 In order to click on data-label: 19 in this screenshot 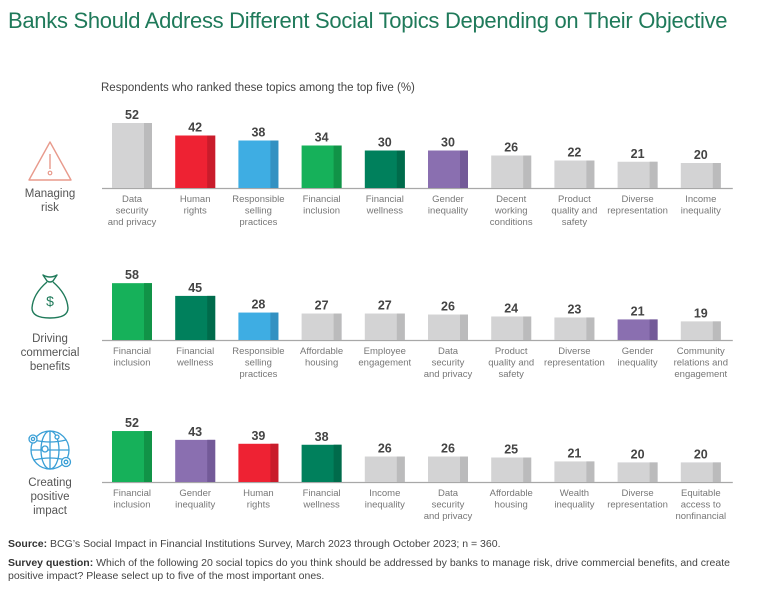, I will do `click(701, 313)`.